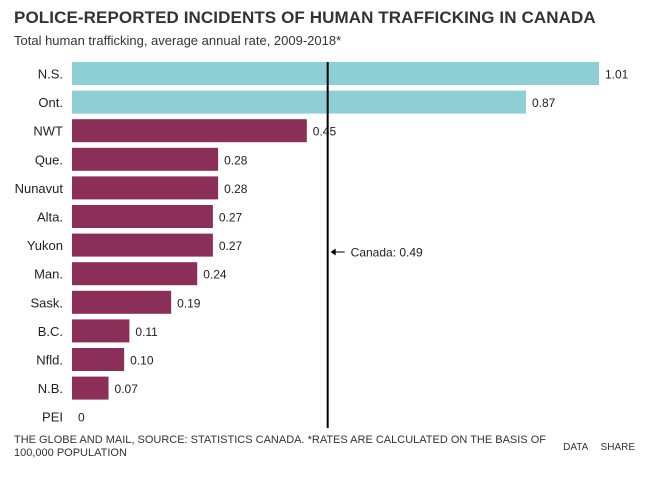 The width and height of the screenshot is (659, 478). Describe the element at coordinates (48, 131) in the screenshot. I see `category-label-nwt: NWT` at that location.